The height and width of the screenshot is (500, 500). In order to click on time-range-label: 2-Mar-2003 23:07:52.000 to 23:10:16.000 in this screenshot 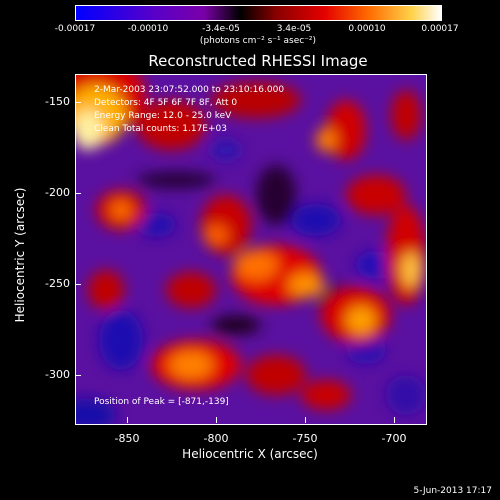, I will do `click(189, 90)`.